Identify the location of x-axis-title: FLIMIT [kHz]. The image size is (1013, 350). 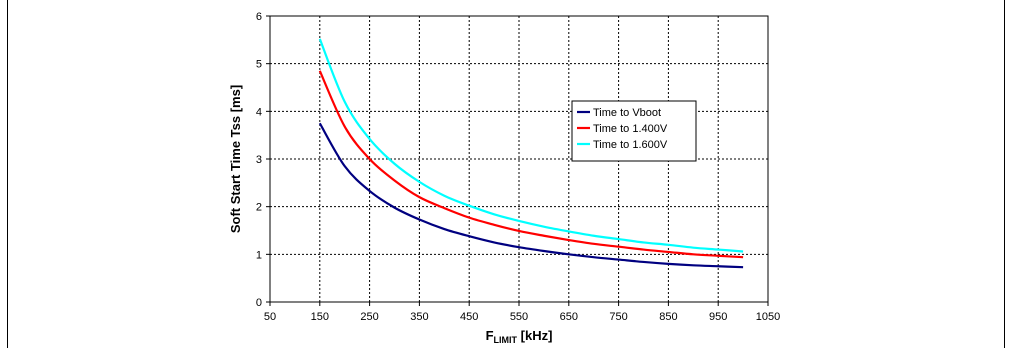
(519, 336).